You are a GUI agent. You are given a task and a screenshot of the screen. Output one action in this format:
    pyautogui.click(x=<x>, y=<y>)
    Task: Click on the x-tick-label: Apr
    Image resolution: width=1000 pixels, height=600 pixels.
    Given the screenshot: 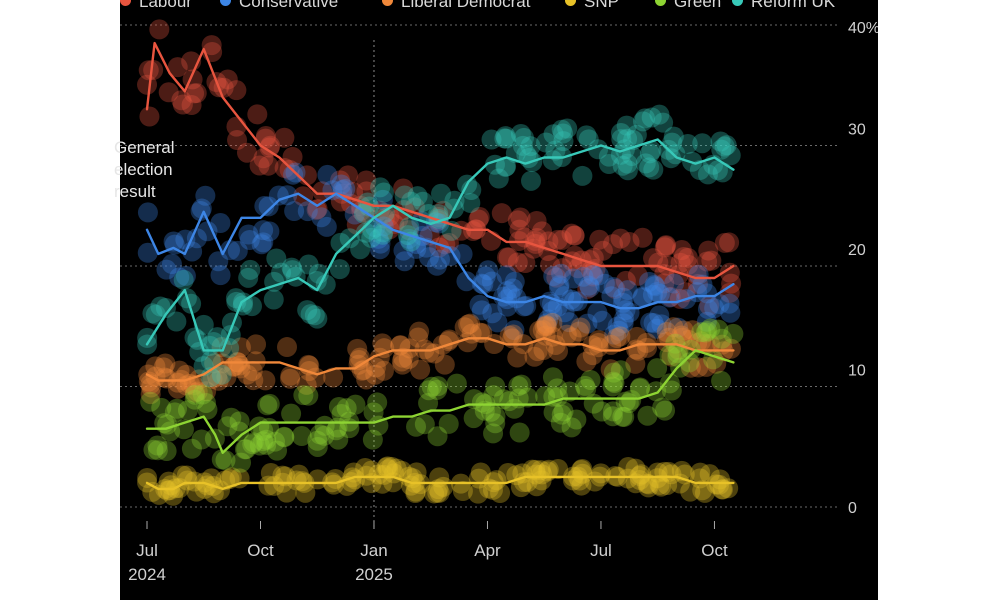 What is the action you would take?
    pyautogui.click(x=487, y=550)
    